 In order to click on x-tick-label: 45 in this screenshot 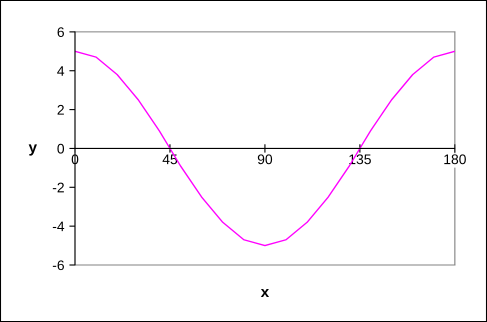, I will do `click(170, 159)`.